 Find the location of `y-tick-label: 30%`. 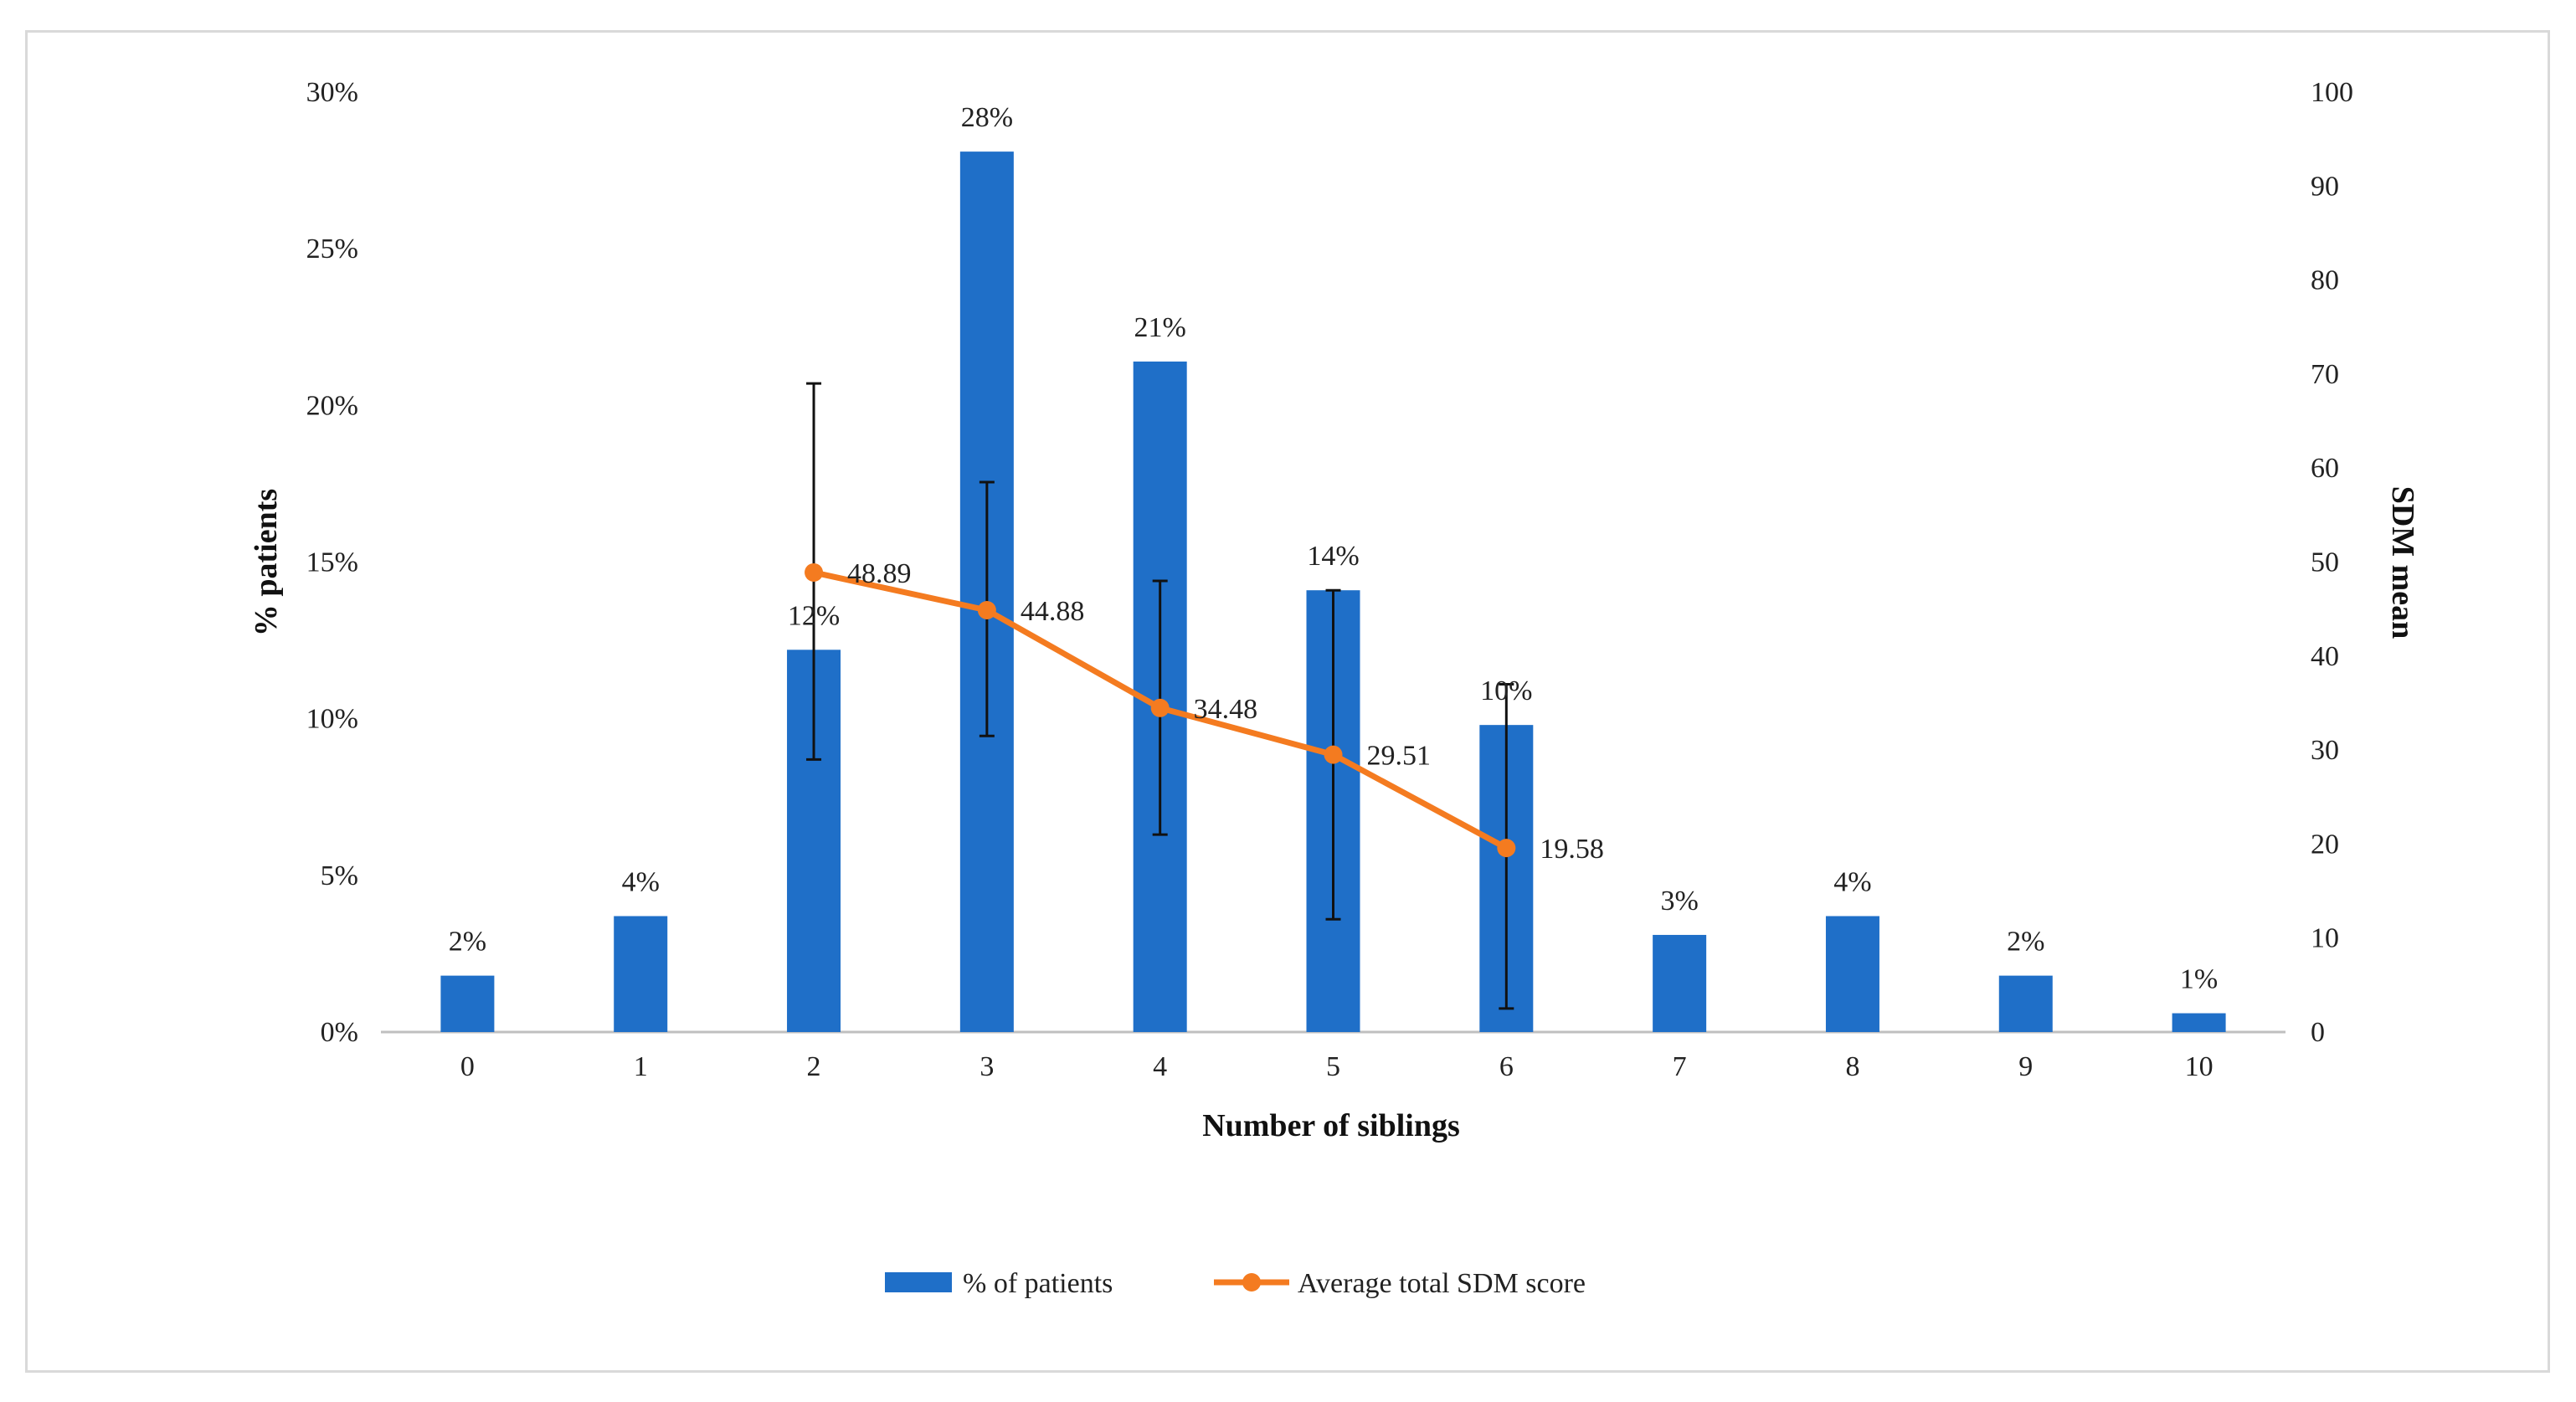

y-tick-label: 30% is located at coordinates (332, 93).